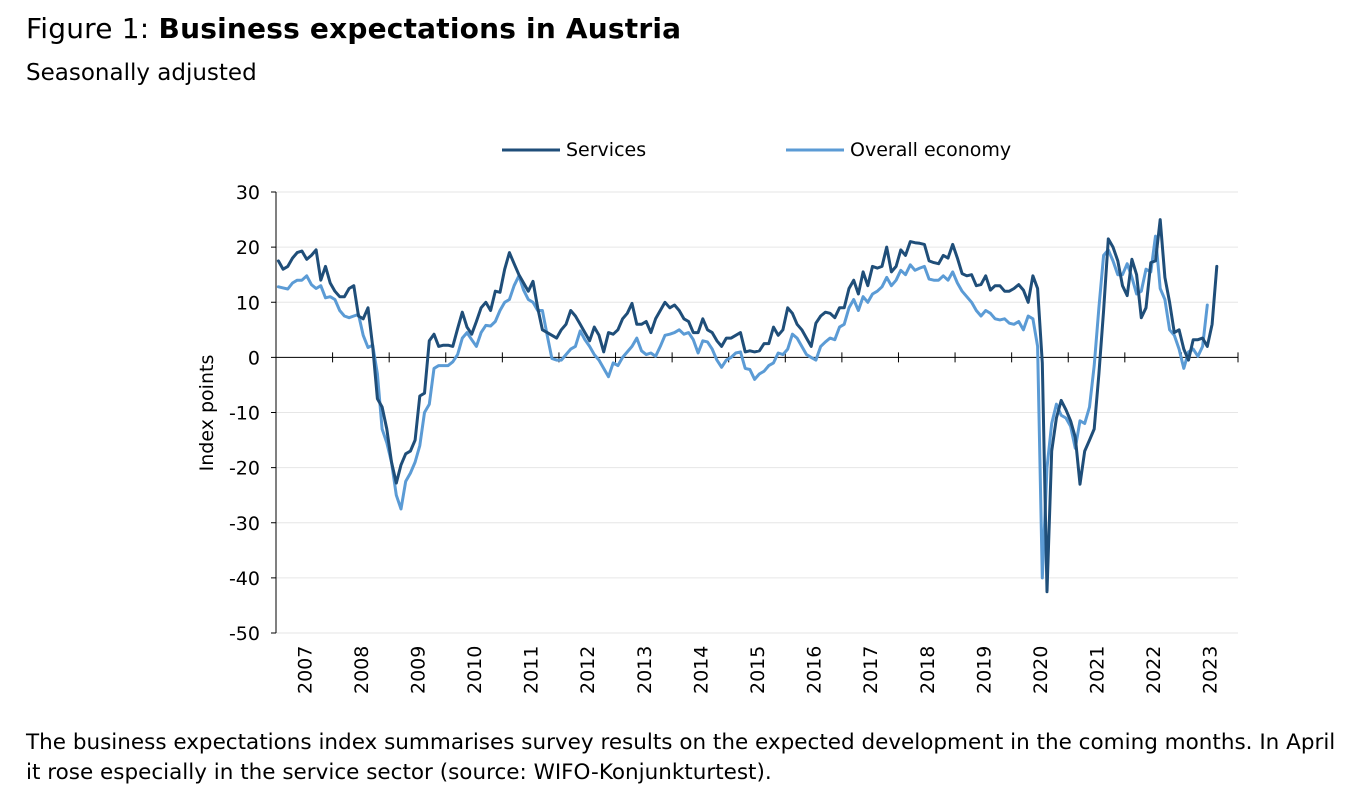 This screenshot has width=1361, height=796. Describe the element at coordinates (930, 150) in the screenshot. I see `legend-label-overall-economy: Overall economy` at that location.